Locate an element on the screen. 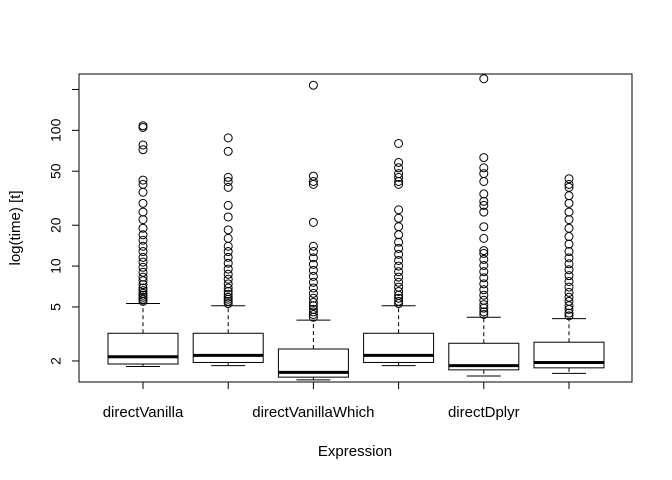 The width and height of the screenshot is (672, 480). y-tick-label: 5 is located at coordinates (56, 307).